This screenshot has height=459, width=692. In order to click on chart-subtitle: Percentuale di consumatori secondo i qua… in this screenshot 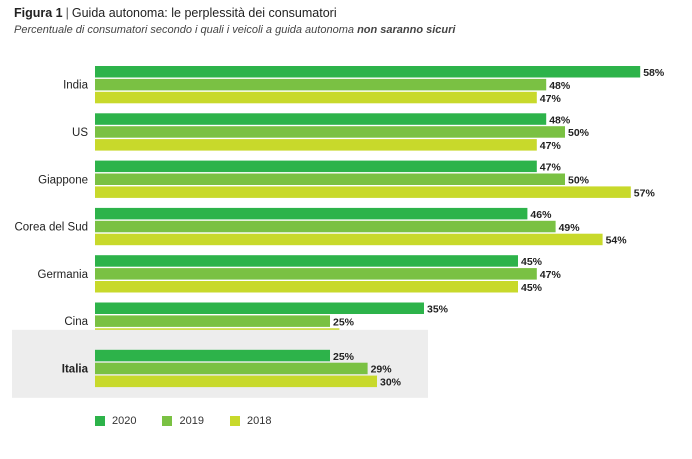, I will do `click(234, 30)`.